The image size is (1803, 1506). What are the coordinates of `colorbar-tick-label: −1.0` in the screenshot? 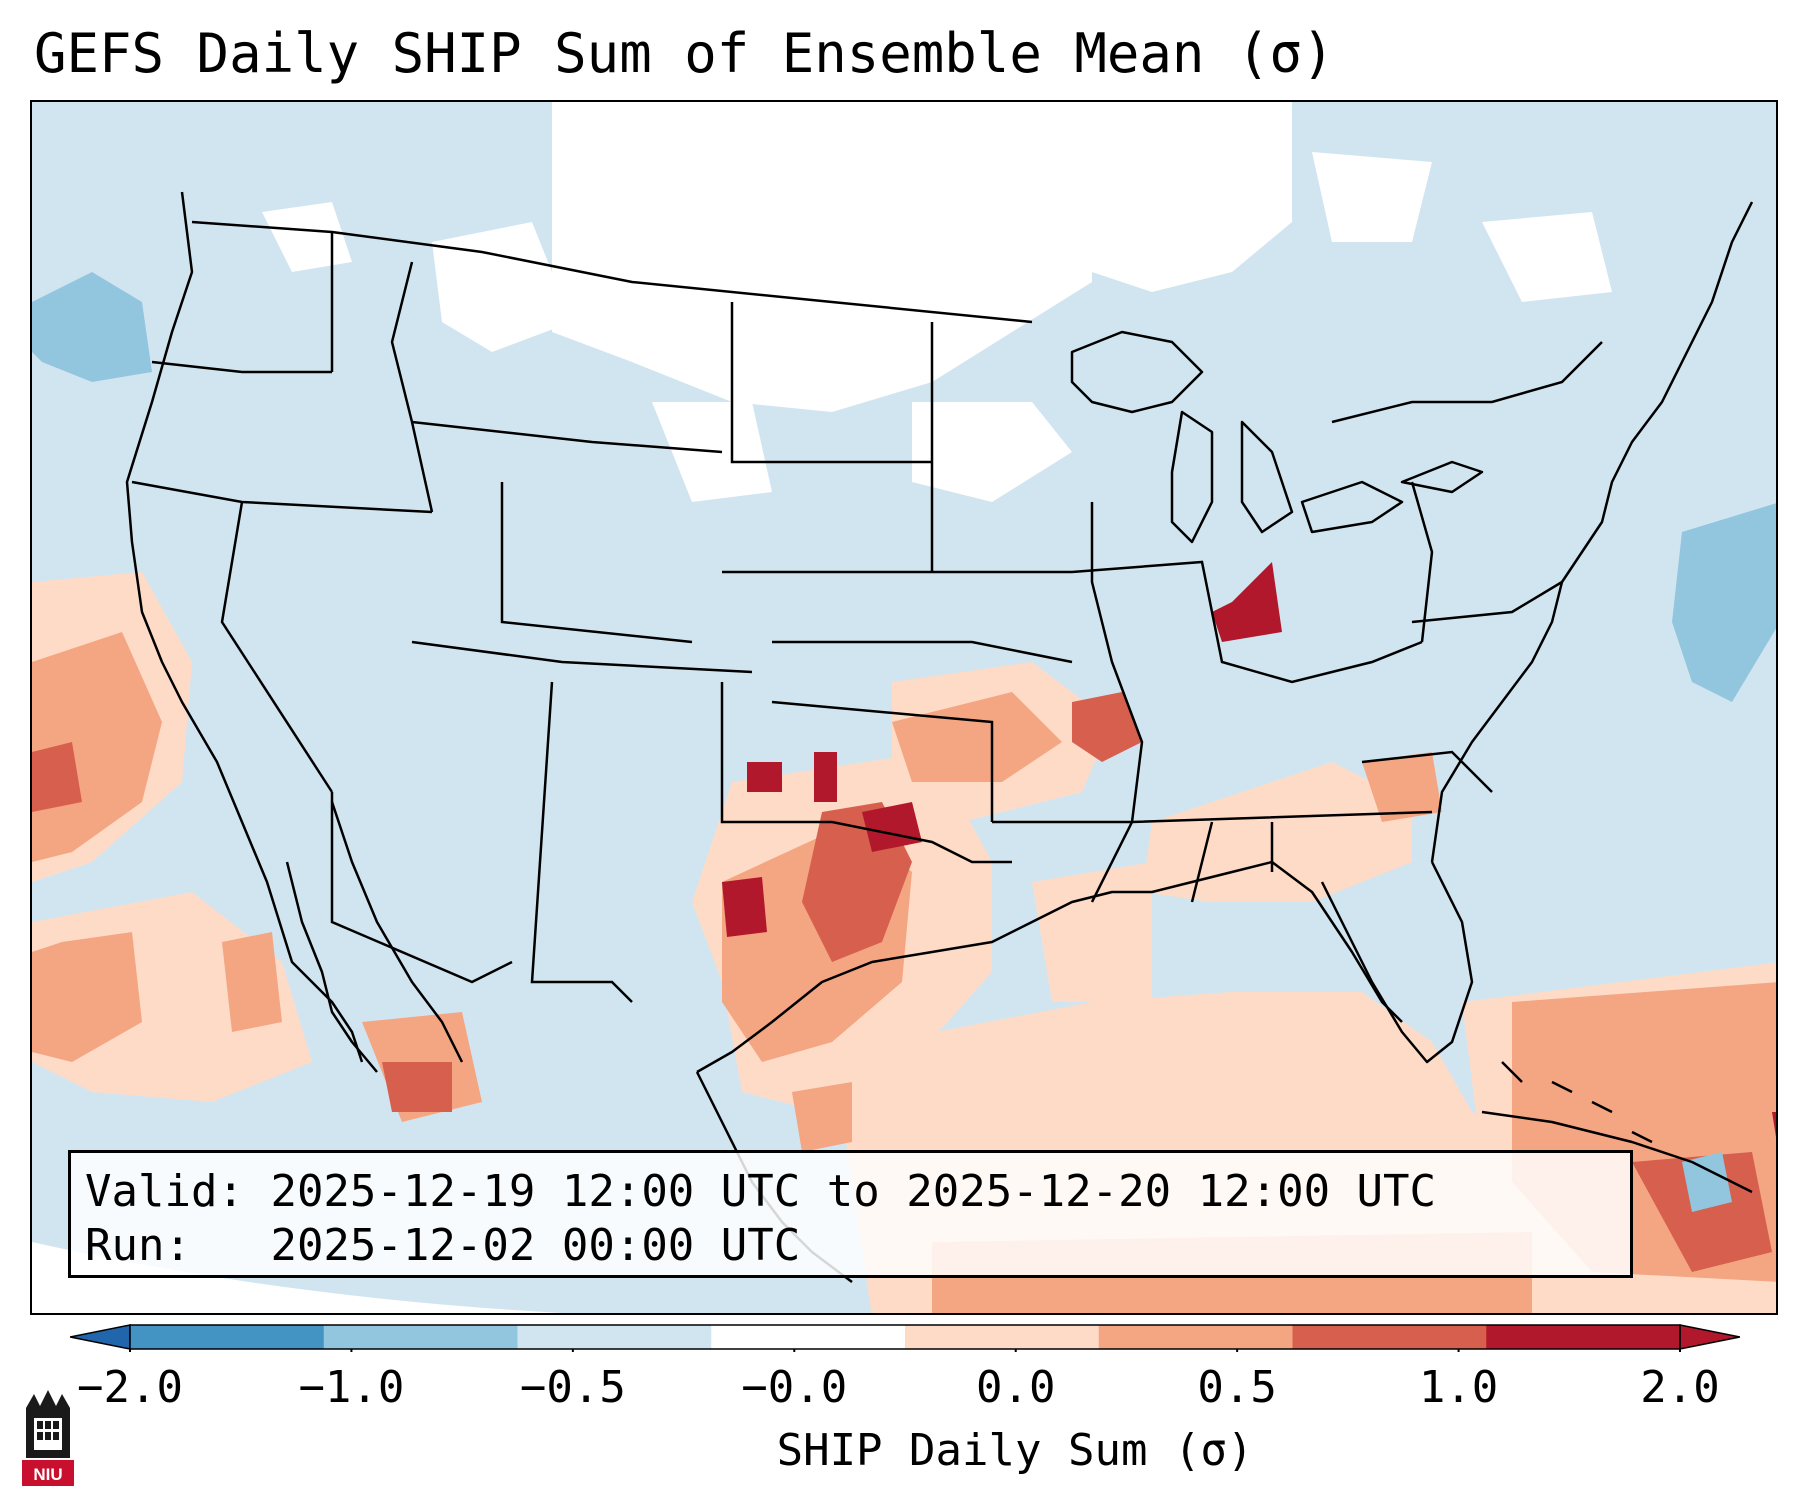 It's located at (351, 1387).